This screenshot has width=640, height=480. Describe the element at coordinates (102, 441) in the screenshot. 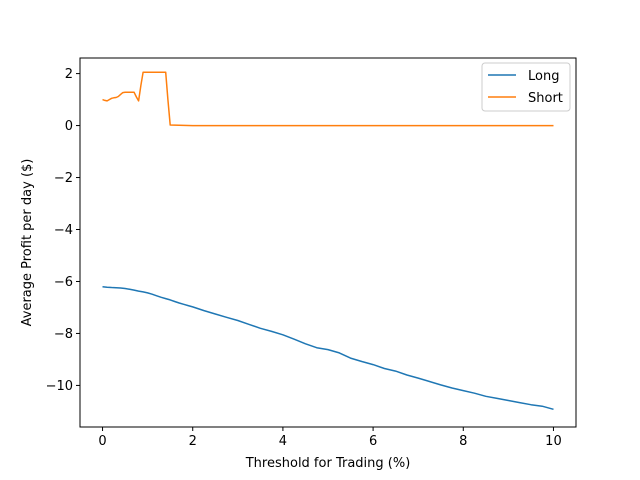

I see `x-tick-label: 0` at that location.